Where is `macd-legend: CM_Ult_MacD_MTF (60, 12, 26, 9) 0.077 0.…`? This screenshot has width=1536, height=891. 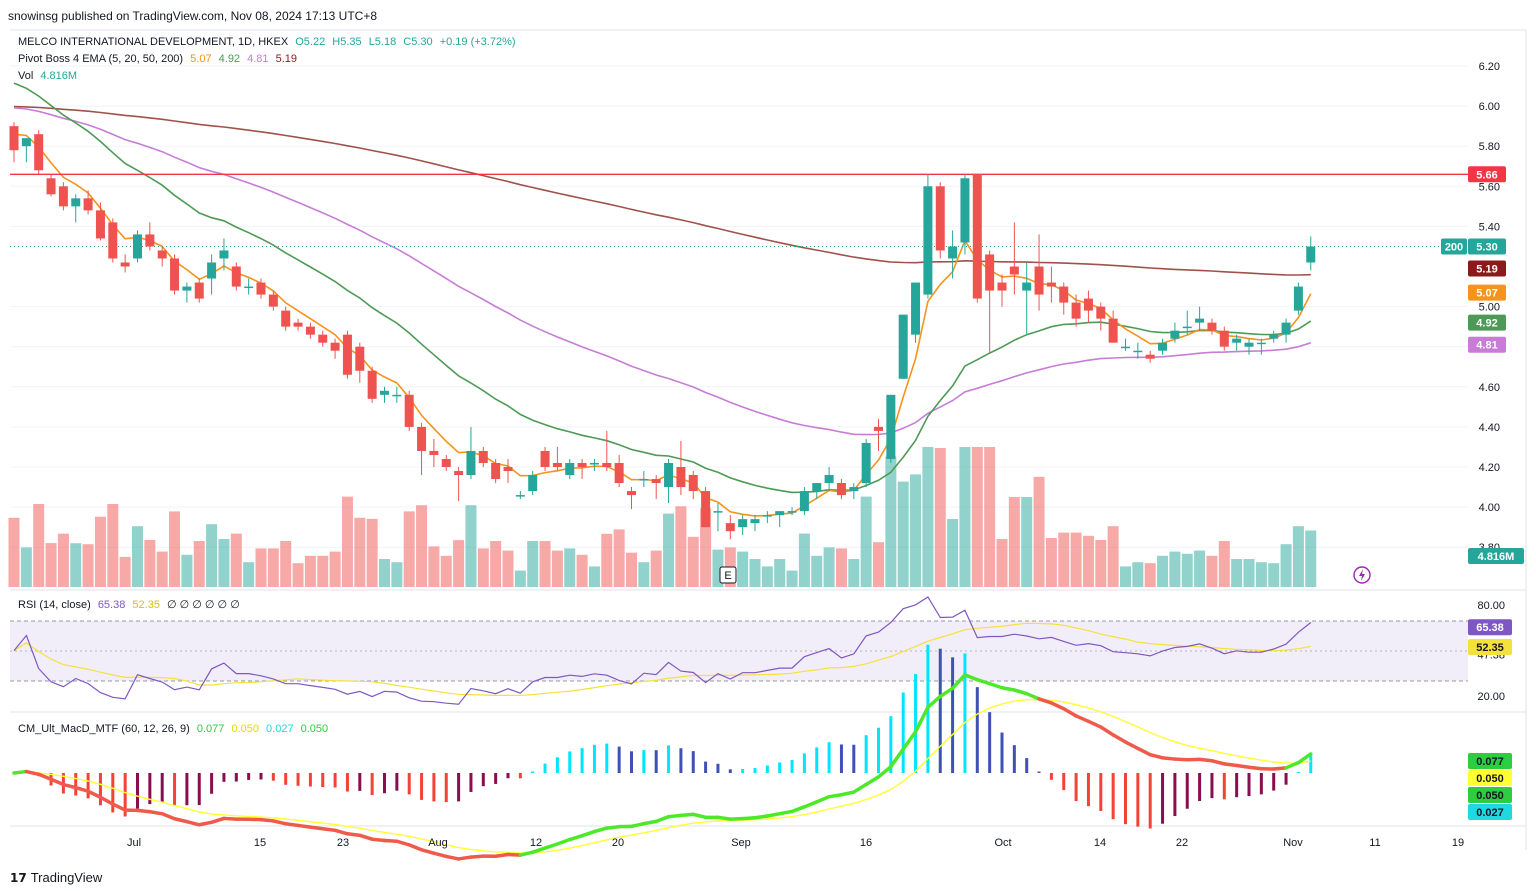 macd-legend: CM_Ult_MacD_MTF (60, 12, 26, 9) 0.077 0.… is located at coordinates (175, 729).